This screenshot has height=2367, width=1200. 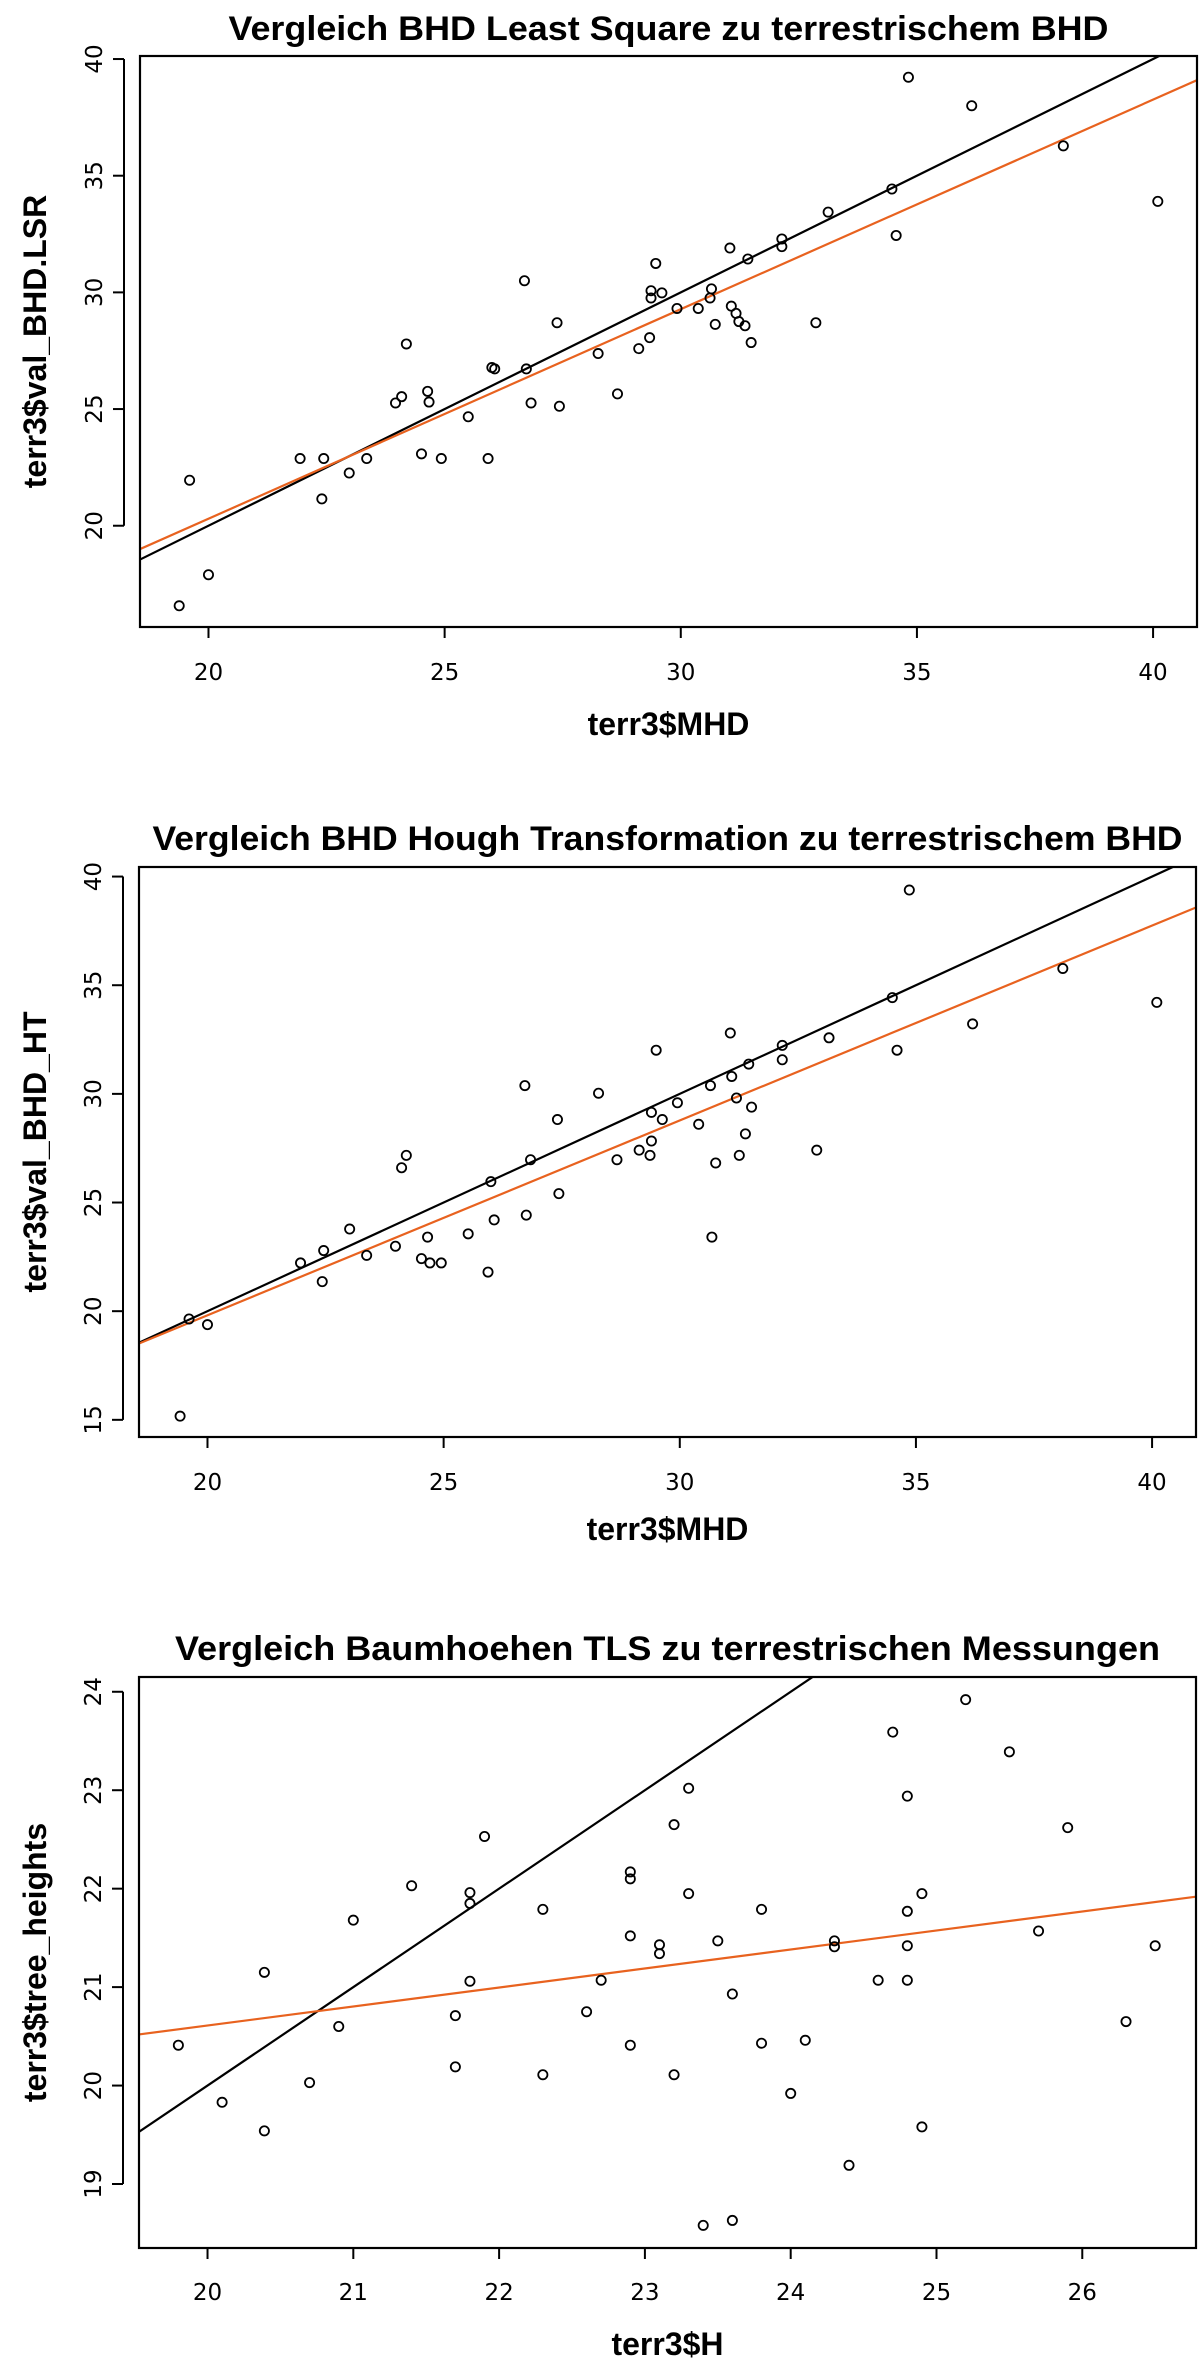 I want to click on x-tick-label: 21, so click(x=353, y=2293).